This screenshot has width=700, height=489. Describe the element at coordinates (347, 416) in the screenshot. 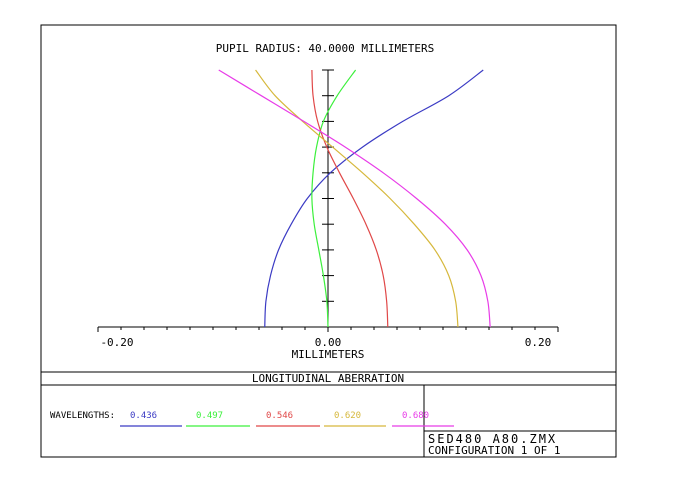

I see `legend-label-4: 0.620` at that location.